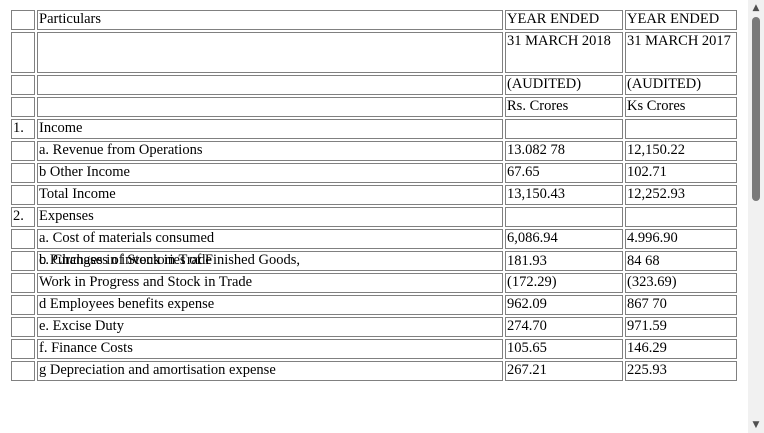  What do you see at coordinates (681, 305) in the screenshot?
I see `row-value-2017: 867 70` at bounding box center [681, 305].